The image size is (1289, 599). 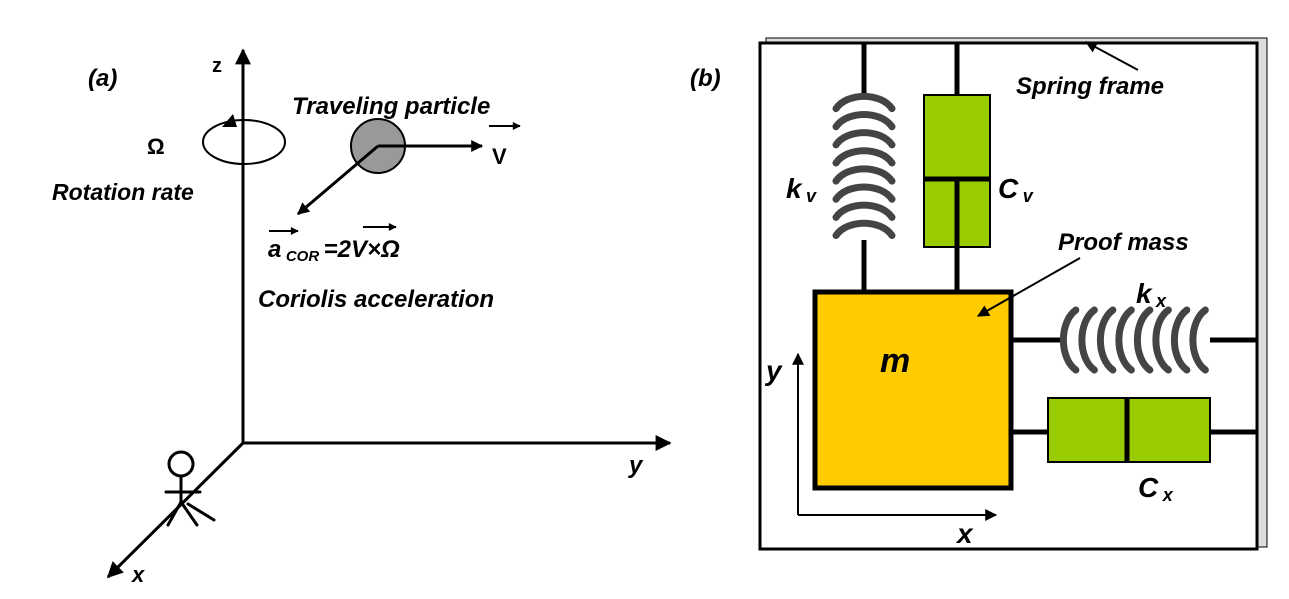 What do you see at coordinates (391, 106) in the screenshot?
I see `traveling-particle-label: Traveling particle` at bounding box center [391, 106].